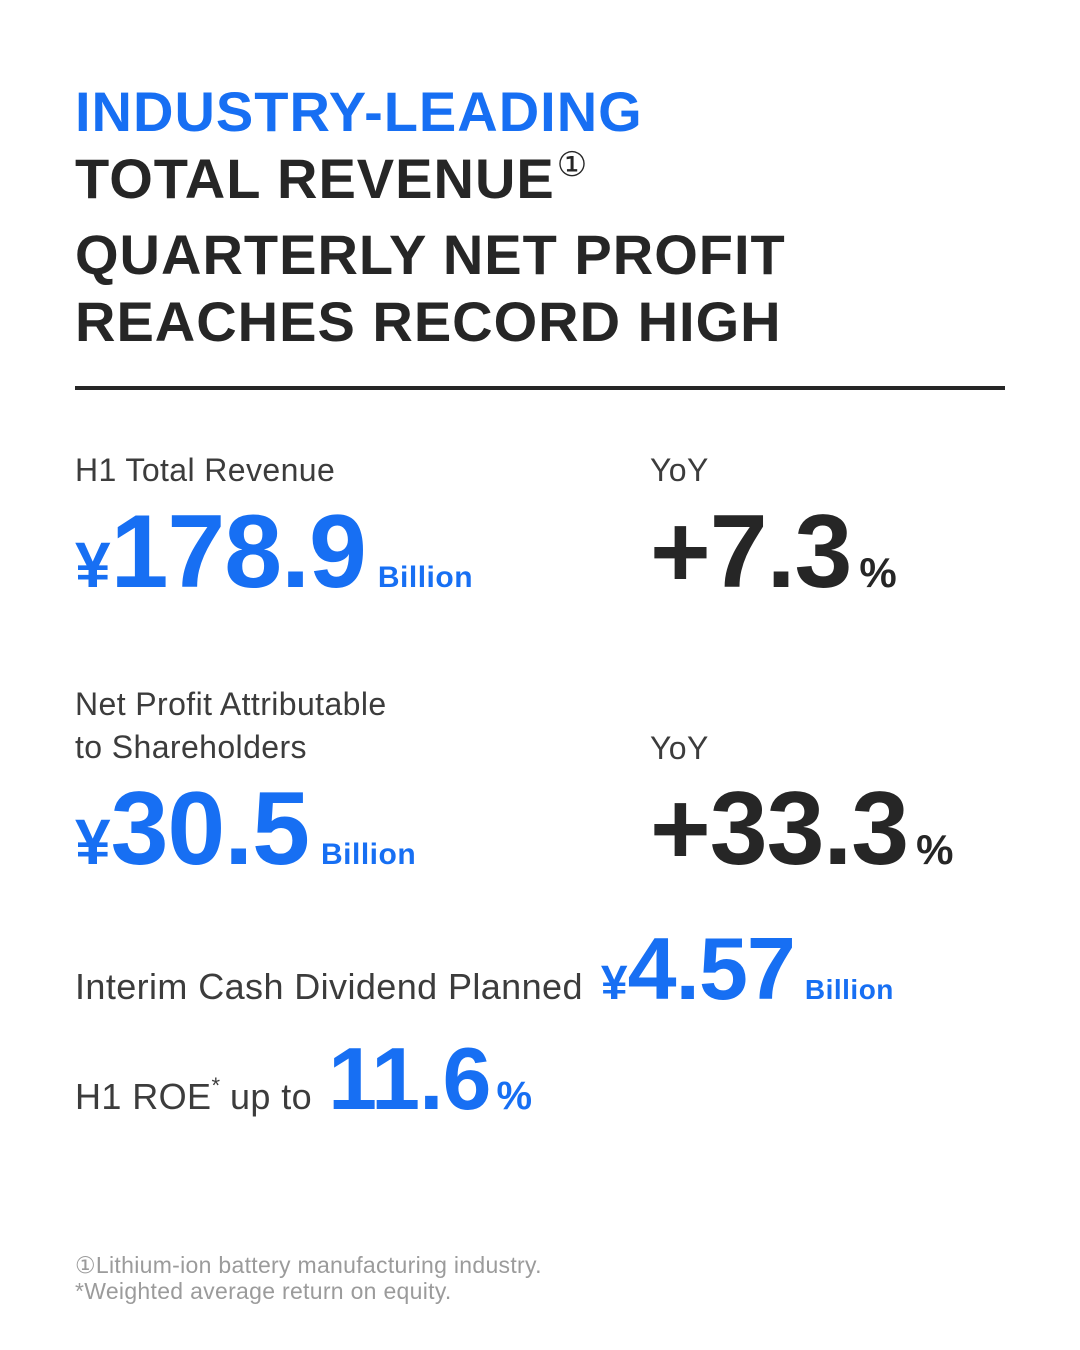 This screenshot has height=1350, width=1080. I want to click on title-line-industry-leading: INDUSTRY-LEADING, so click(359, 111).